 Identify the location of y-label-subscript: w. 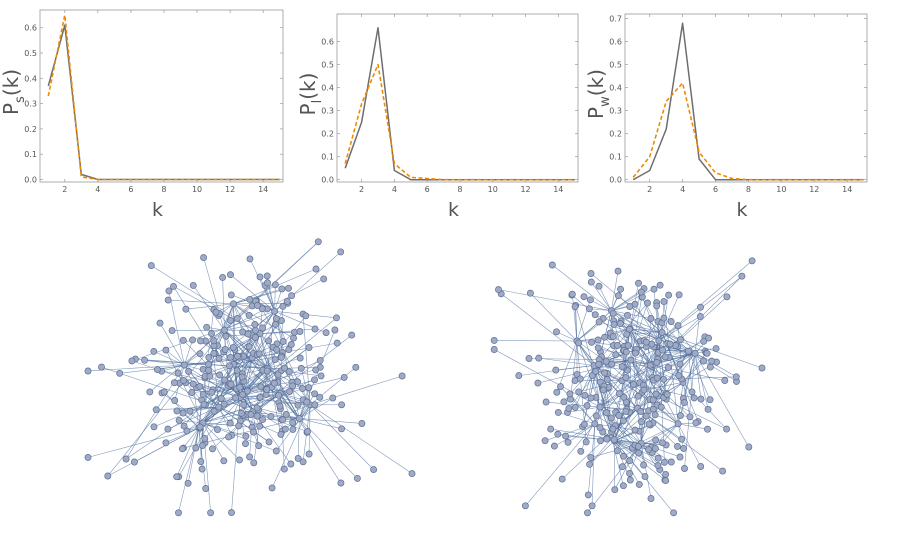
(605, 101).